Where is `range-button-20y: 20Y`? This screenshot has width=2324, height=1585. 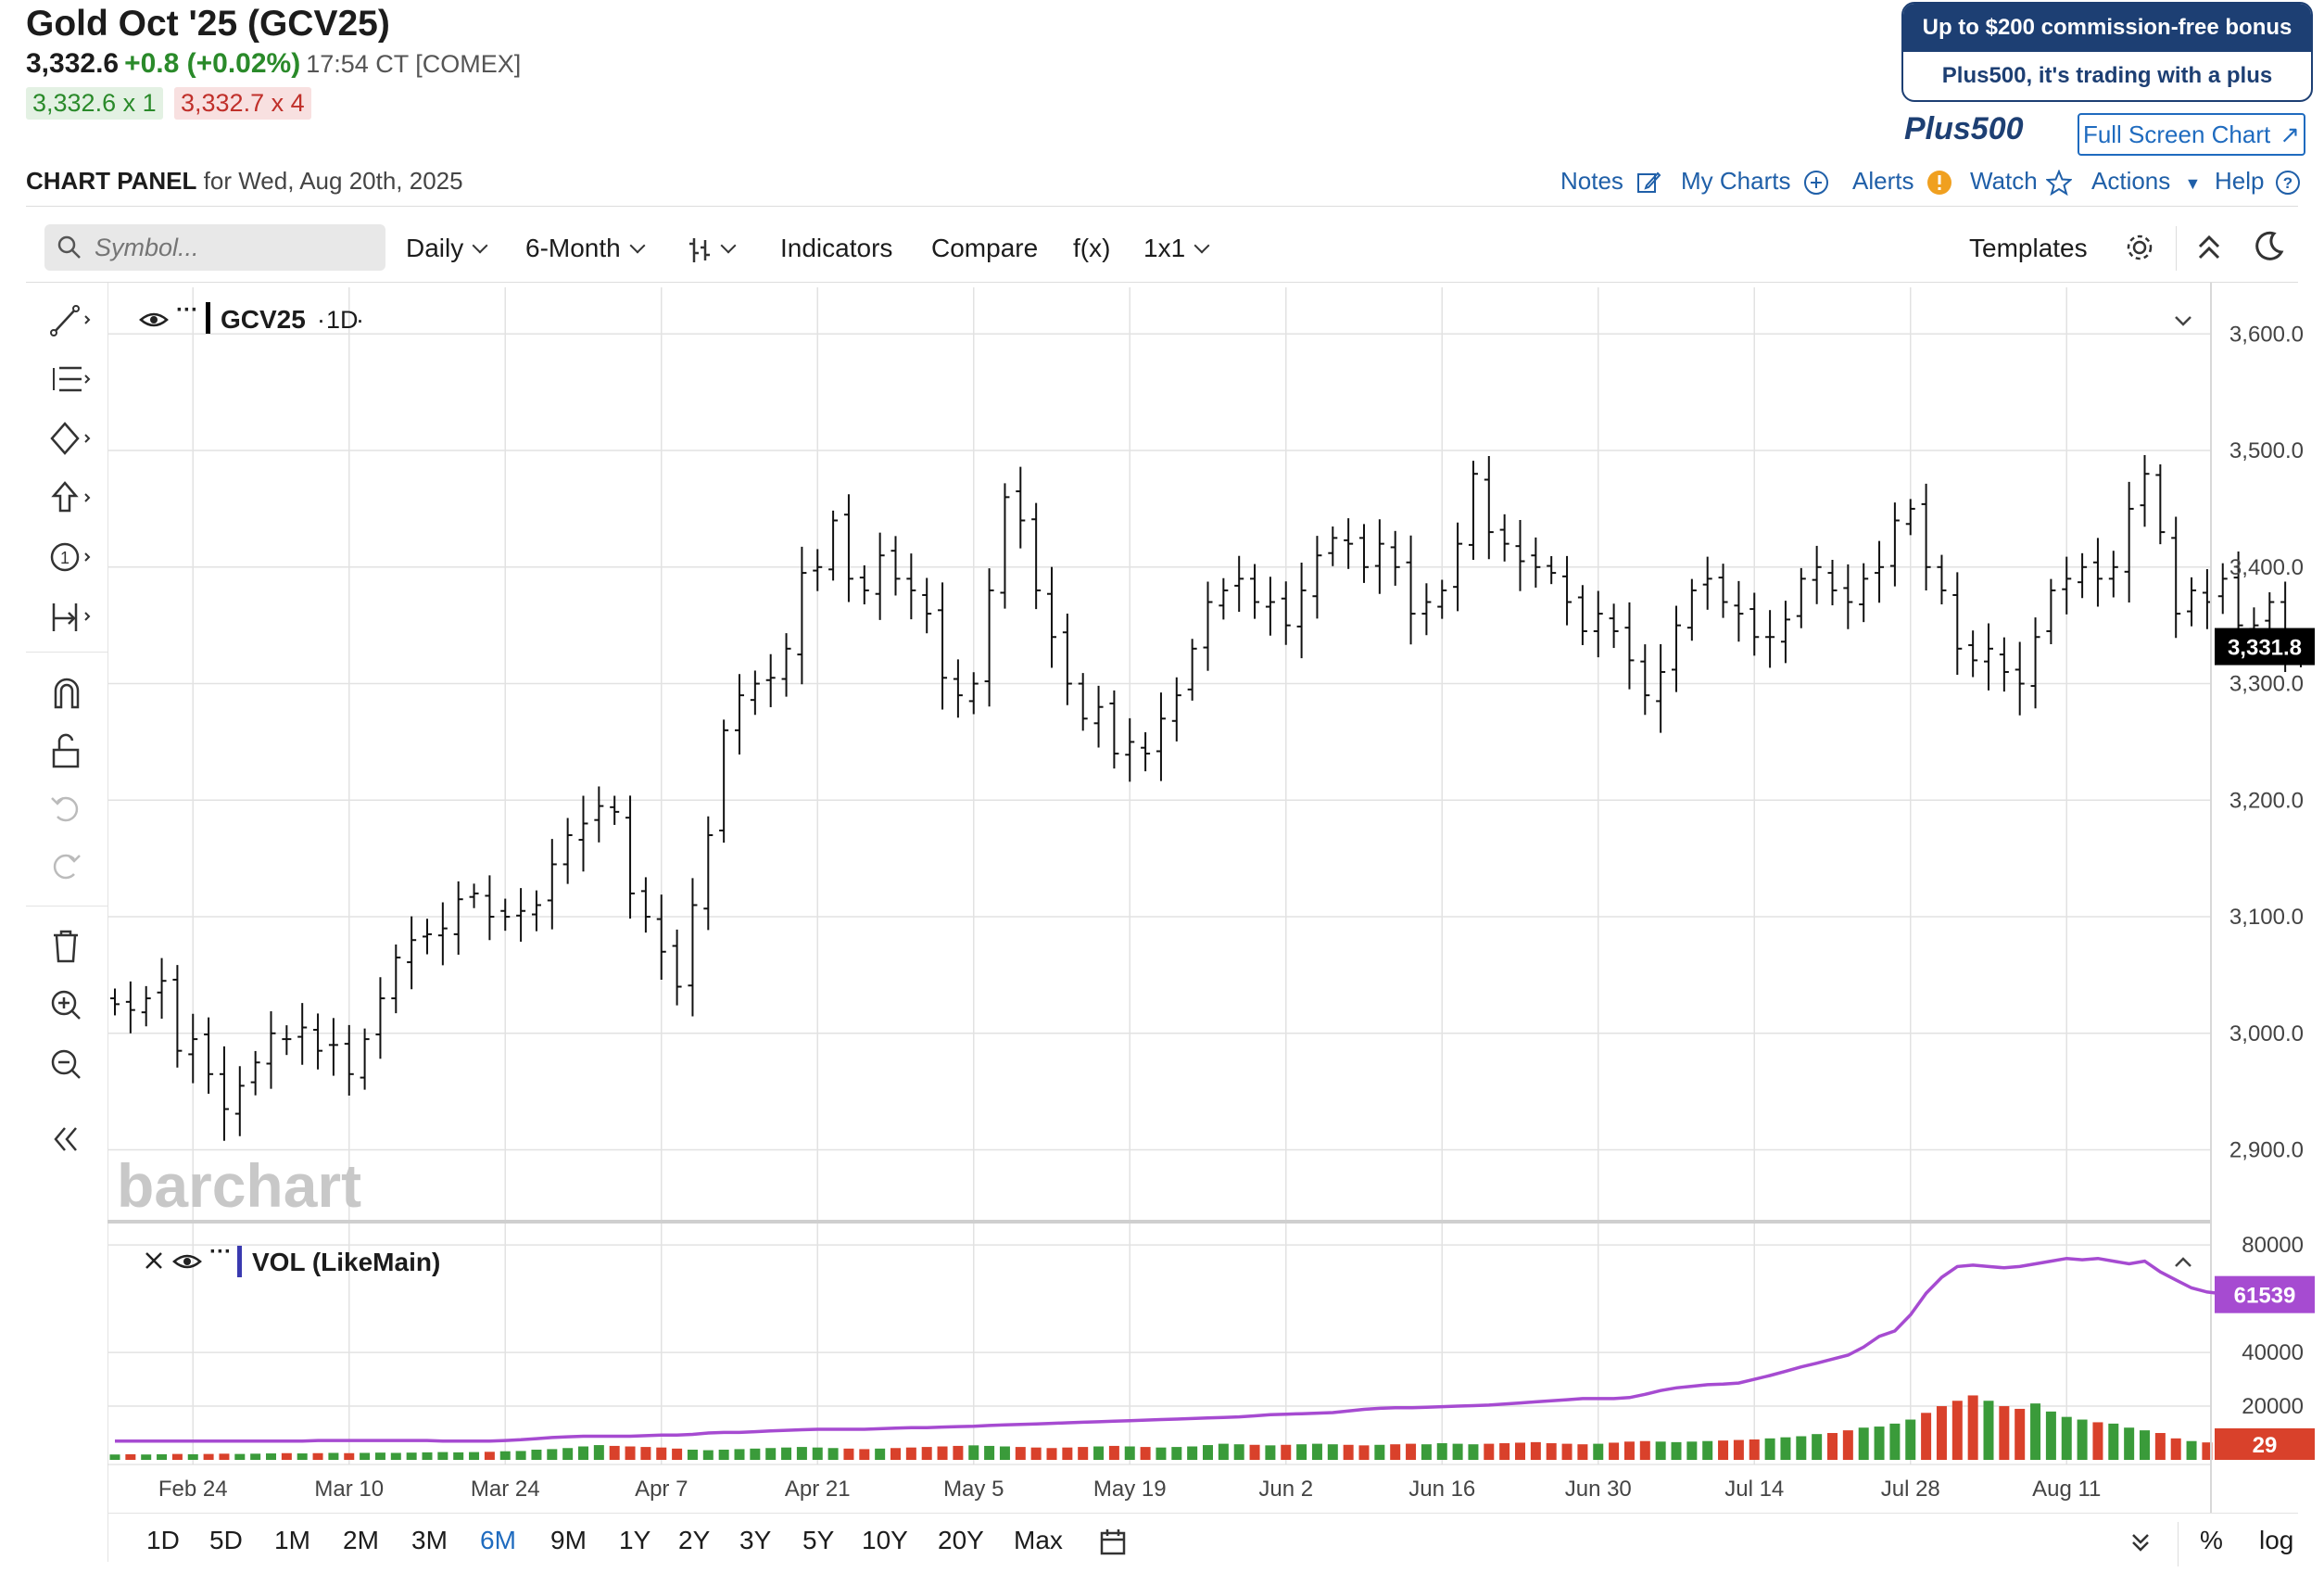 range-button-20y: 20Y is located at coordinates (961, 1540).